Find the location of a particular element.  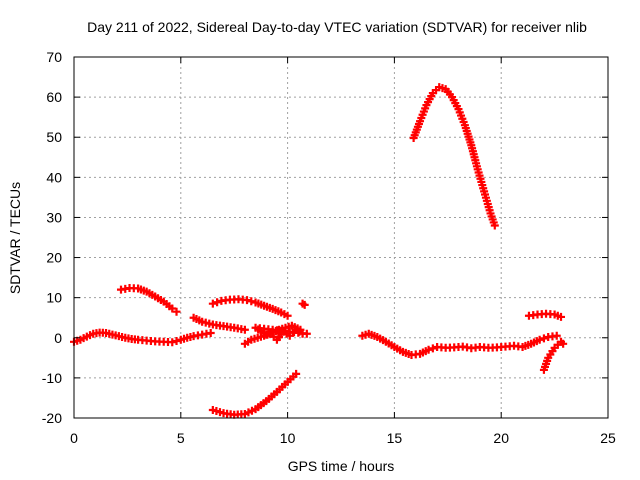

y-tick-label: 60 is located at coordinates (54, 97).